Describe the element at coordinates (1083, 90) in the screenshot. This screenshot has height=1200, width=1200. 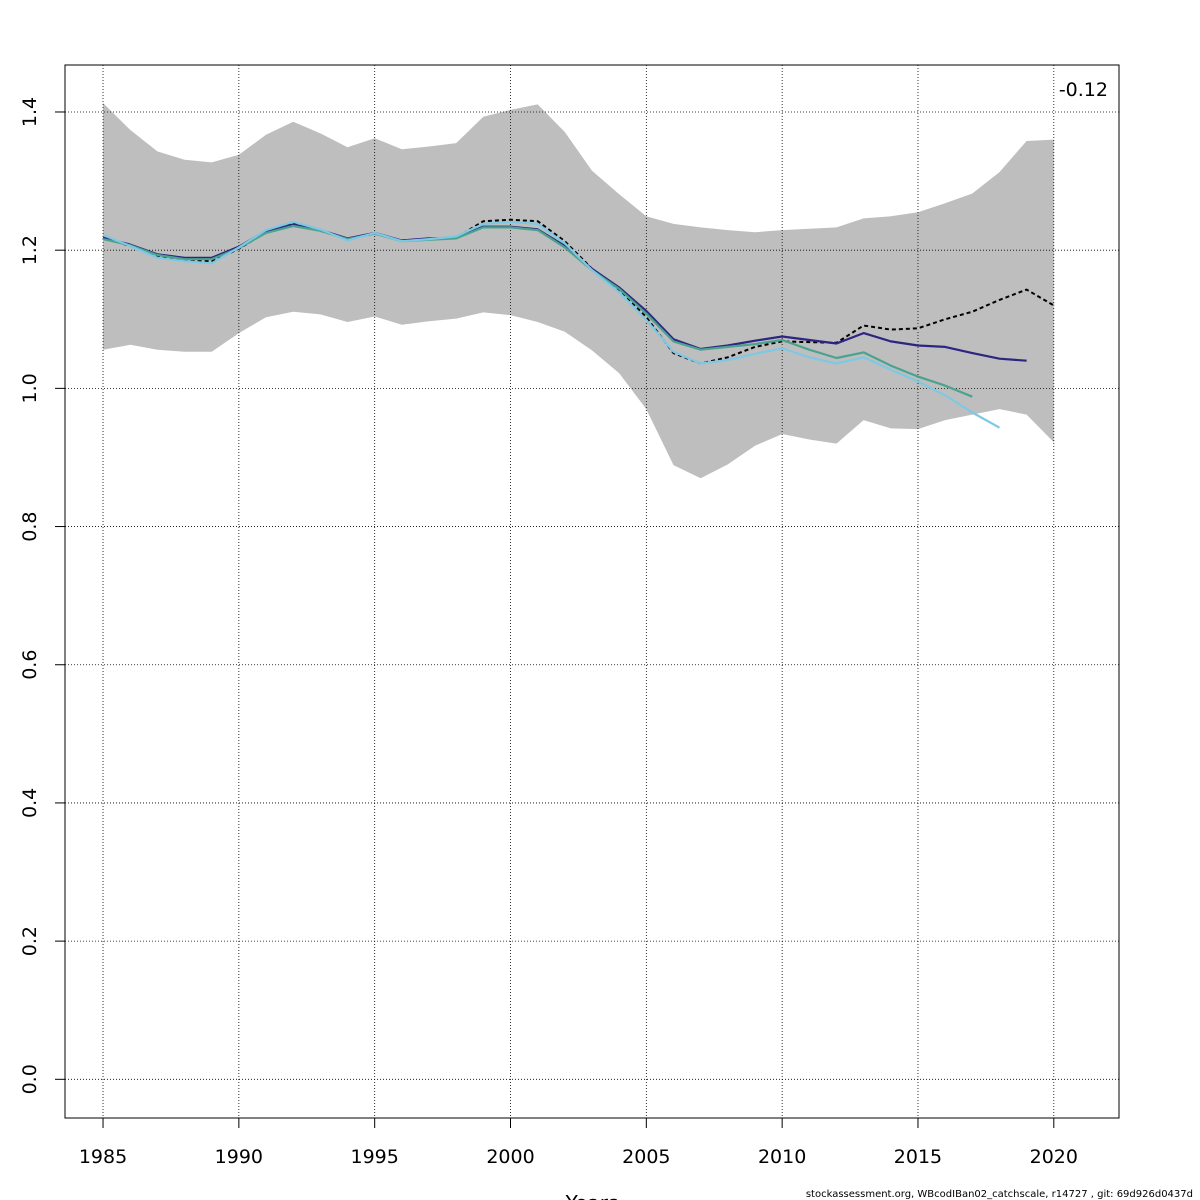
I see `annotation-label: -0.12` at that location.